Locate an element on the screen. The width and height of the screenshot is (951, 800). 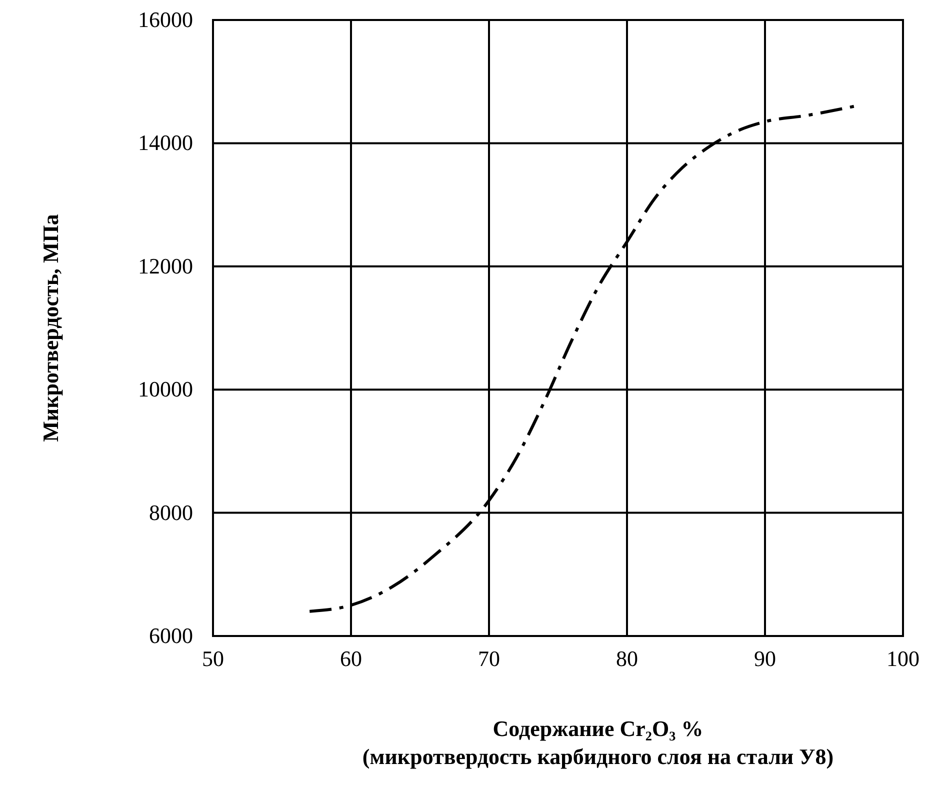
y-tick-label: 8000 is located at coordinates (171, 512).